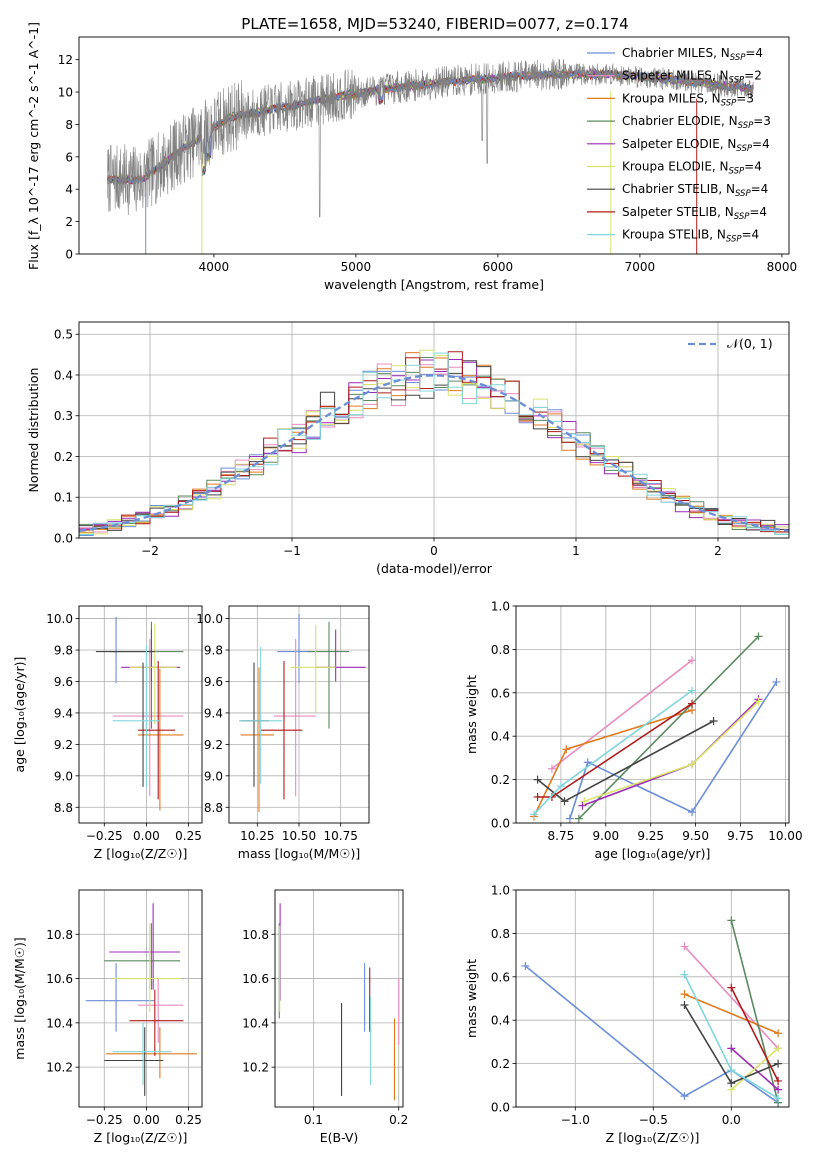 The image size is (819, 1170). Describe the element at coordinates (561, 836) in the screenshot. I see `x-tick-label: 8.75` at that location.